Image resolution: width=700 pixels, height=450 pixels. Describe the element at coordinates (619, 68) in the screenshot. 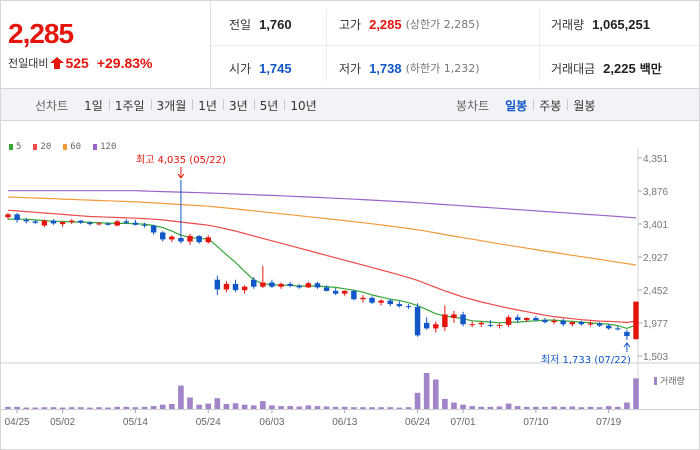

I see `trade-value-value: 2,225` at that location.